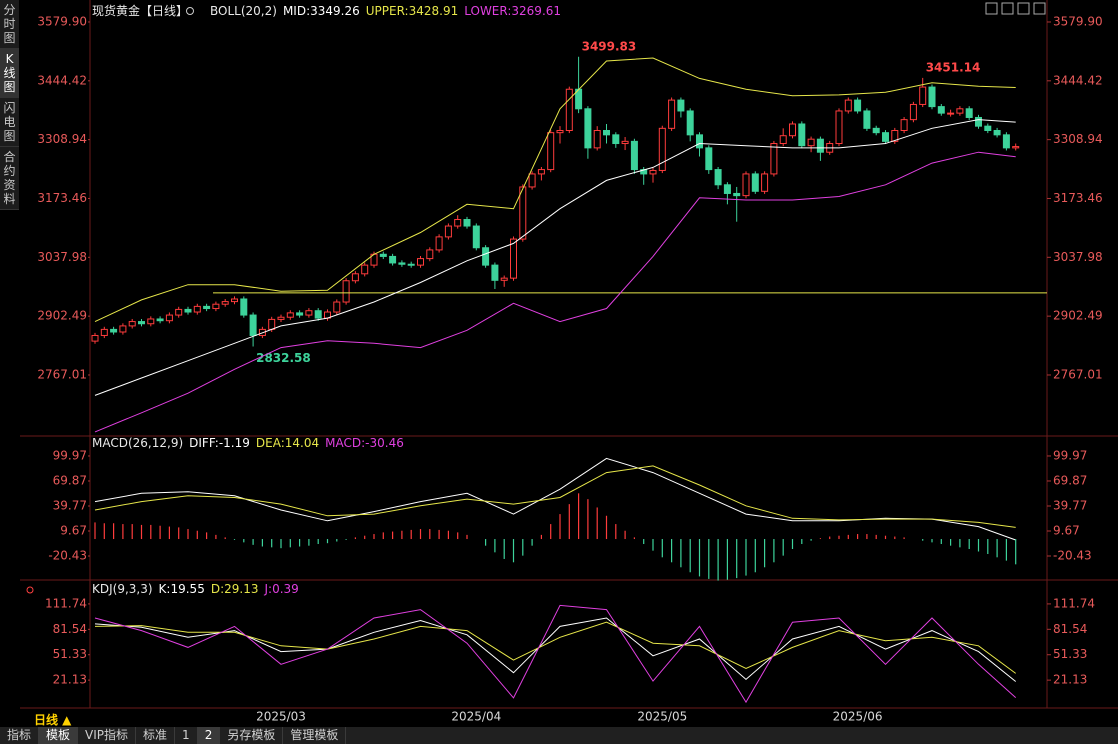 The image size is (1118, 744). What do you see at coordinates (107, 735) in the screenshot?
I see `footer-tab: VIP指标` at bounding box center [107, 735].